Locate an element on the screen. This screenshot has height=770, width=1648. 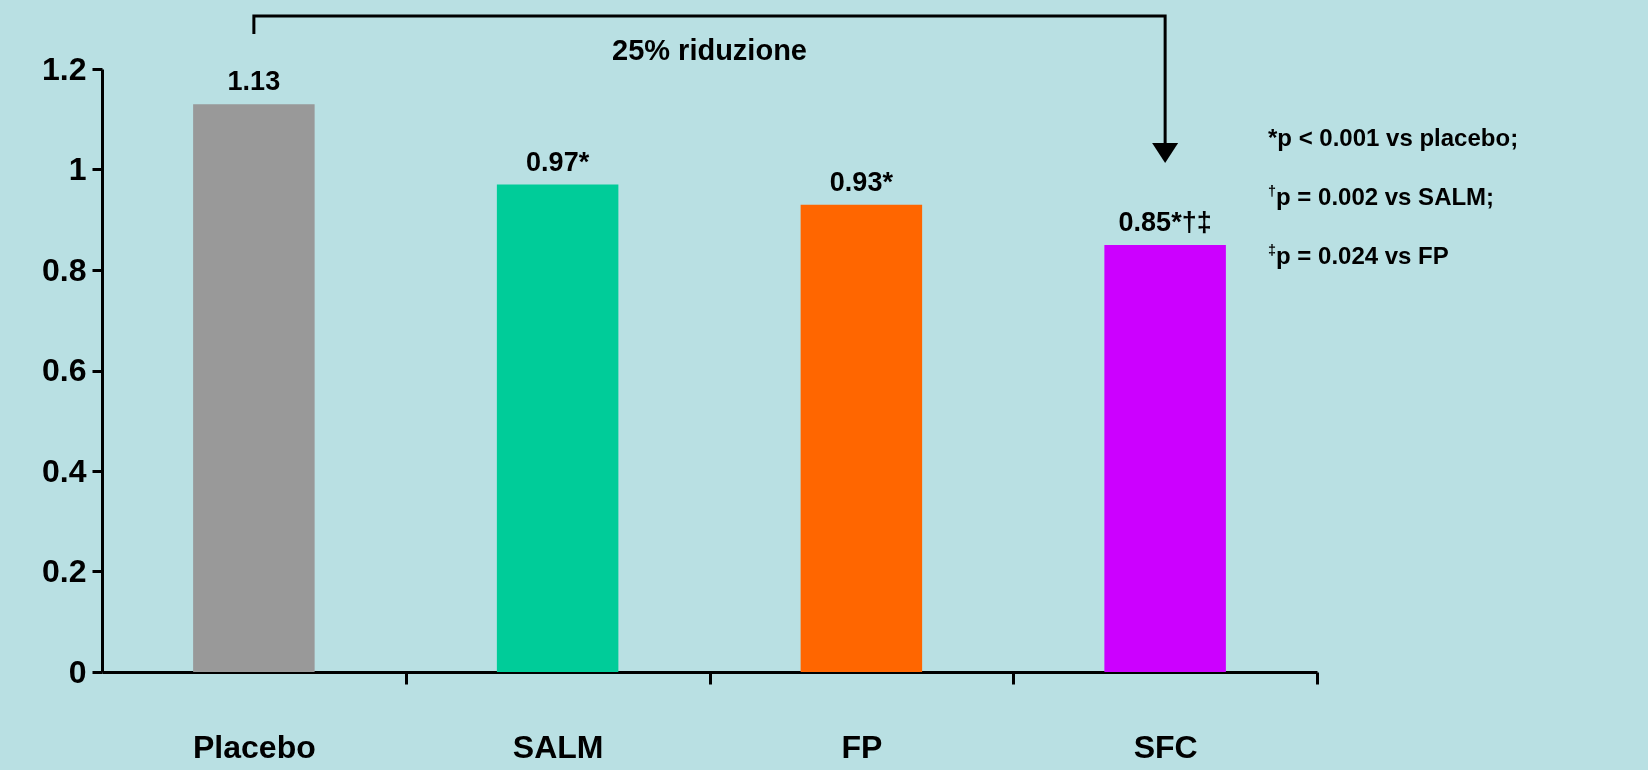
annotation: $^{†}$p = 0.002 vs SALM; is located at coordinates (1381, 197).